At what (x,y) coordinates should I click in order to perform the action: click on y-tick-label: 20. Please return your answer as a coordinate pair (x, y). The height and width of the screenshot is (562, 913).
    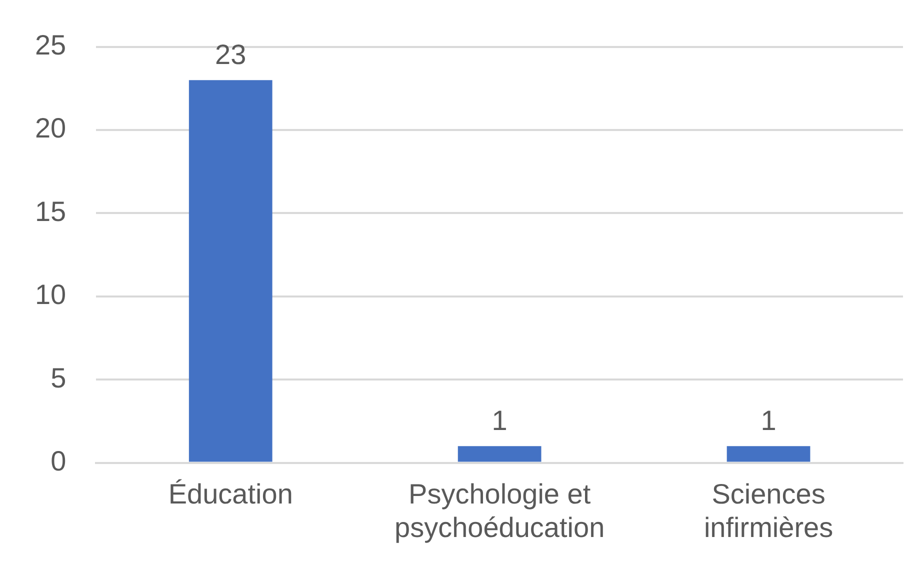
    Looking at the image, I should click on (50, 128).